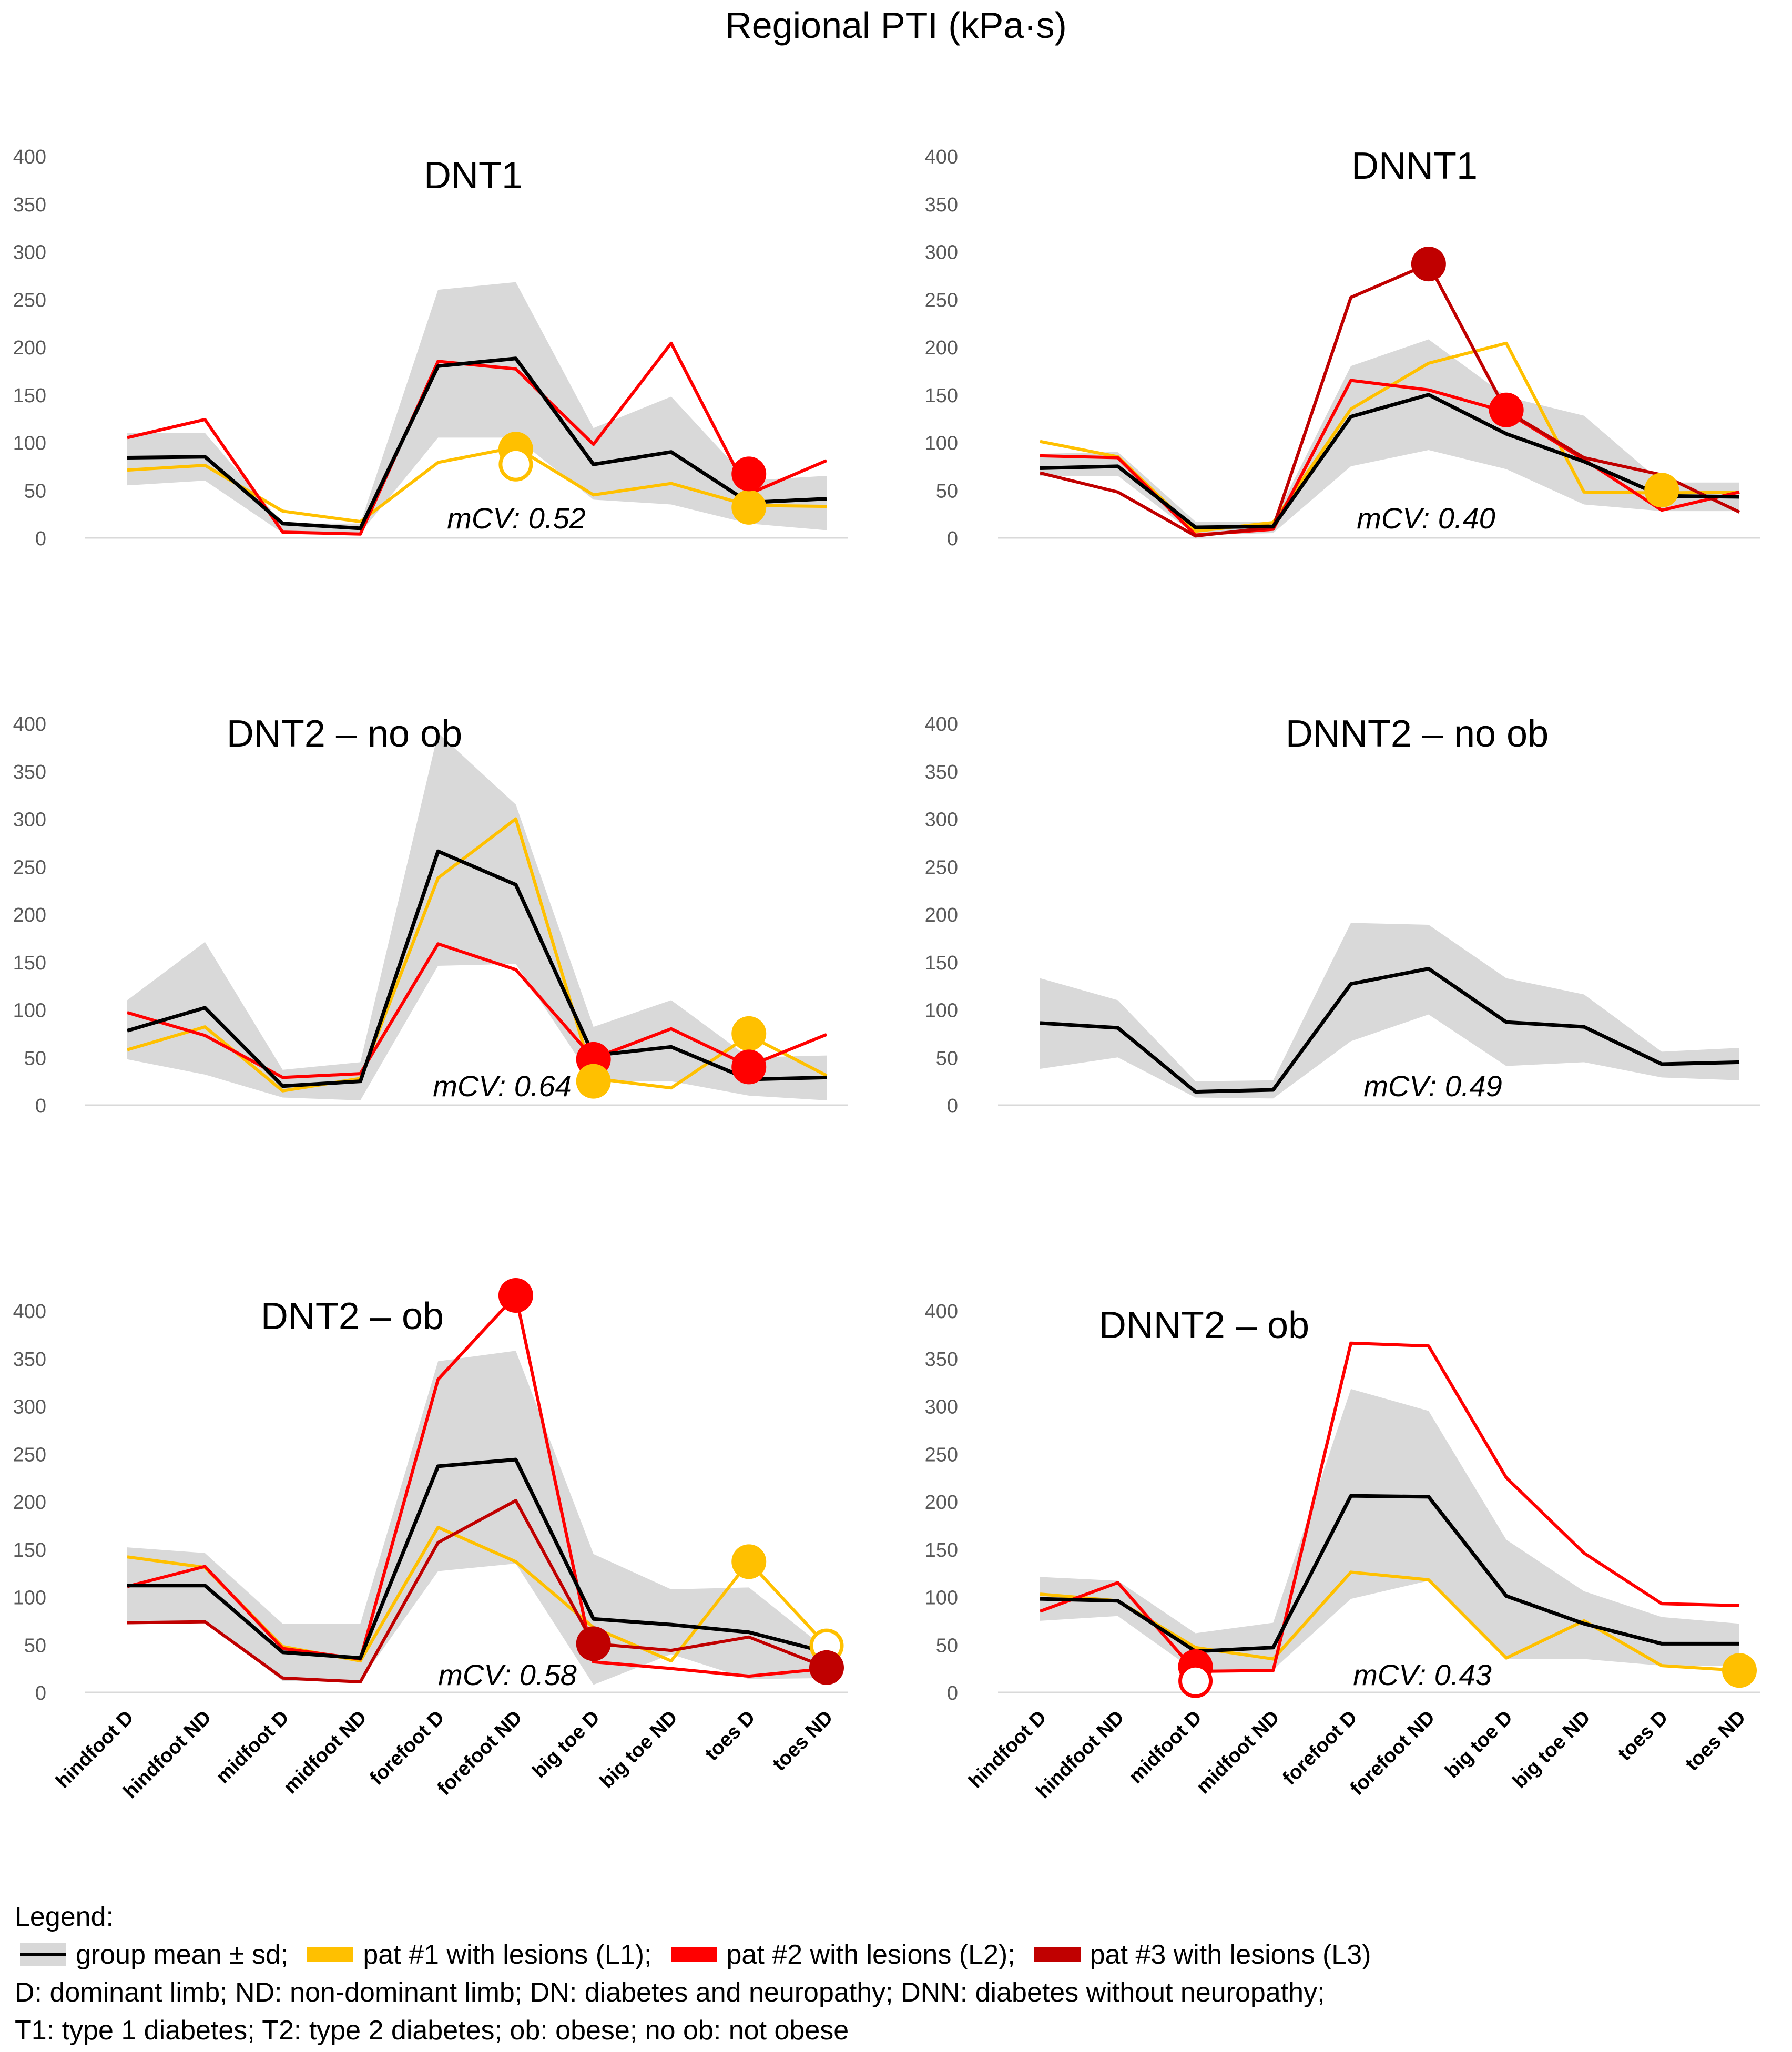  I want to click on legend-item-mean: group mean ± sd;, so click(152, 1955).